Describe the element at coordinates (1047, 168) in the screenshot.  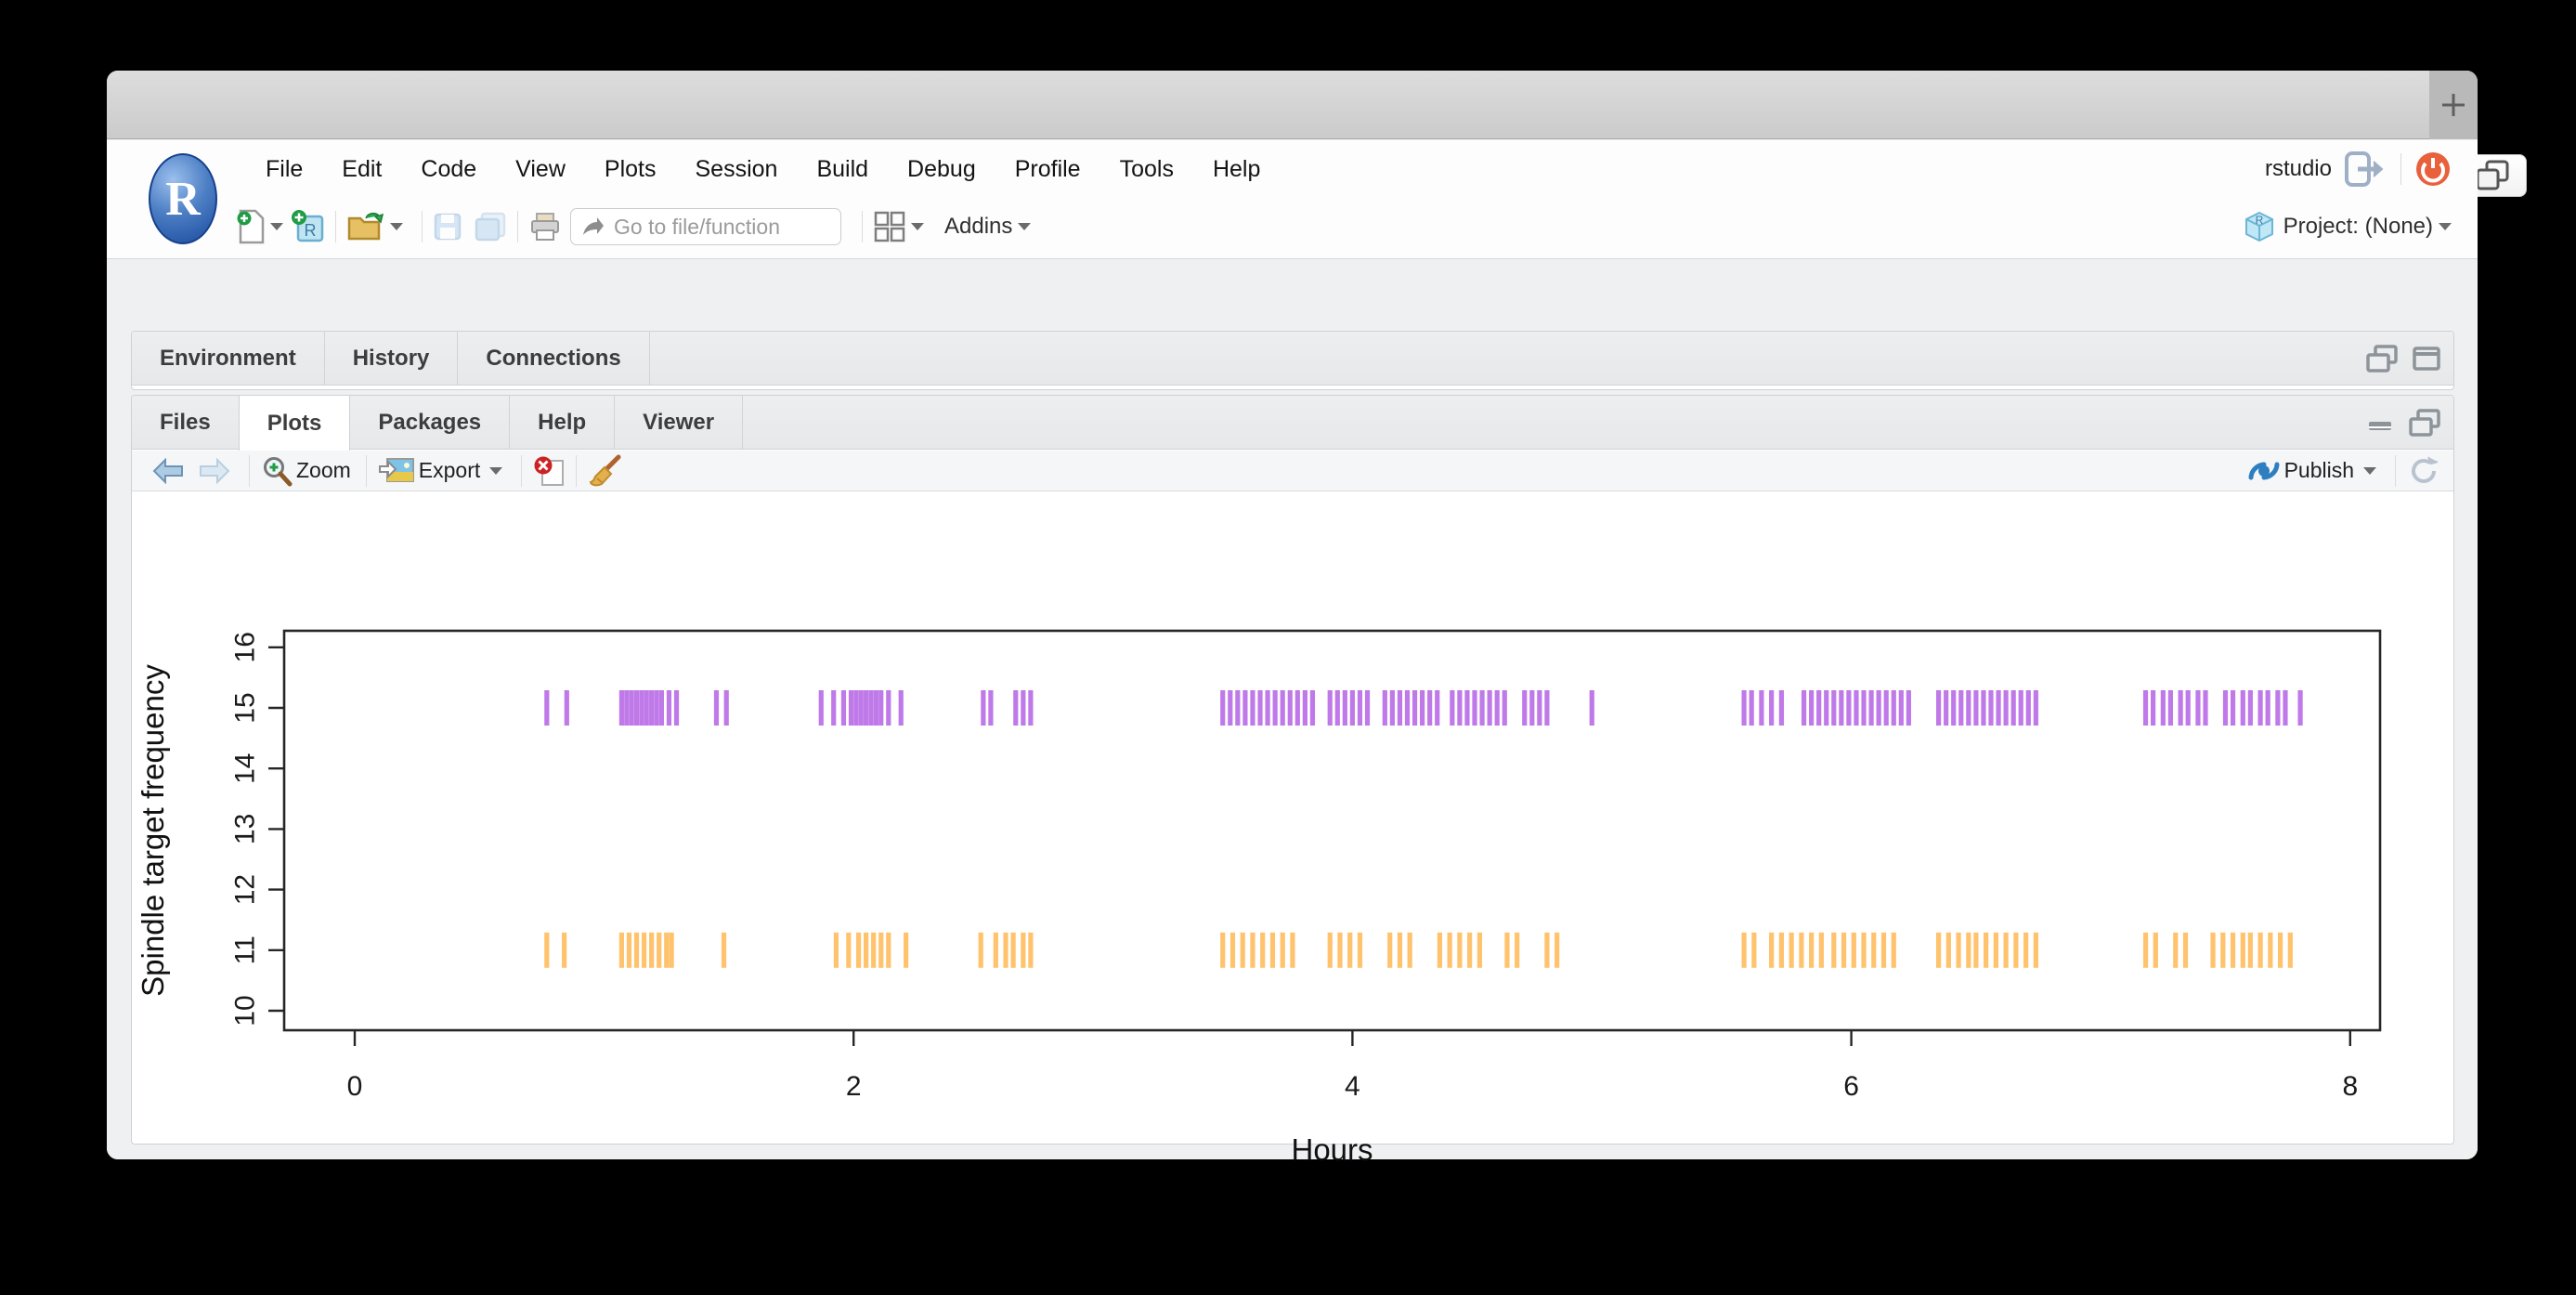
I see `menu-profile: Profile` at that location.